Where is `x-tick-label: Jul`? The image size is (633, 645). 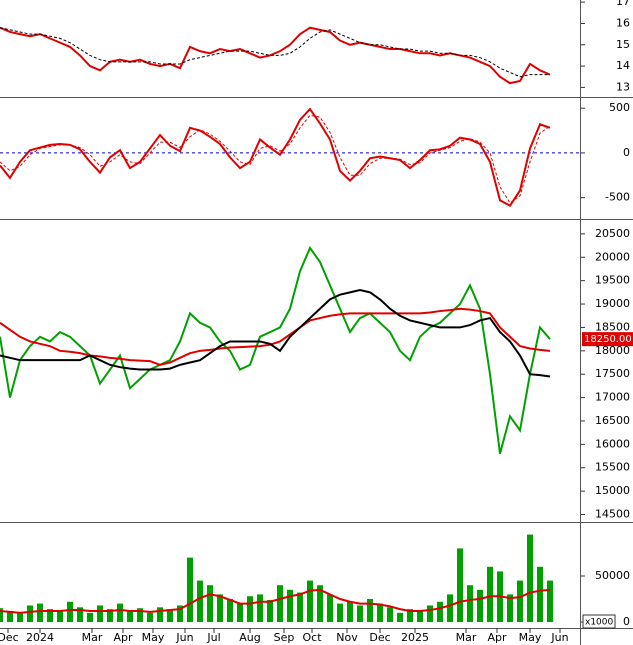
x-tick-label: Jul is located at coordinates (213, 637).